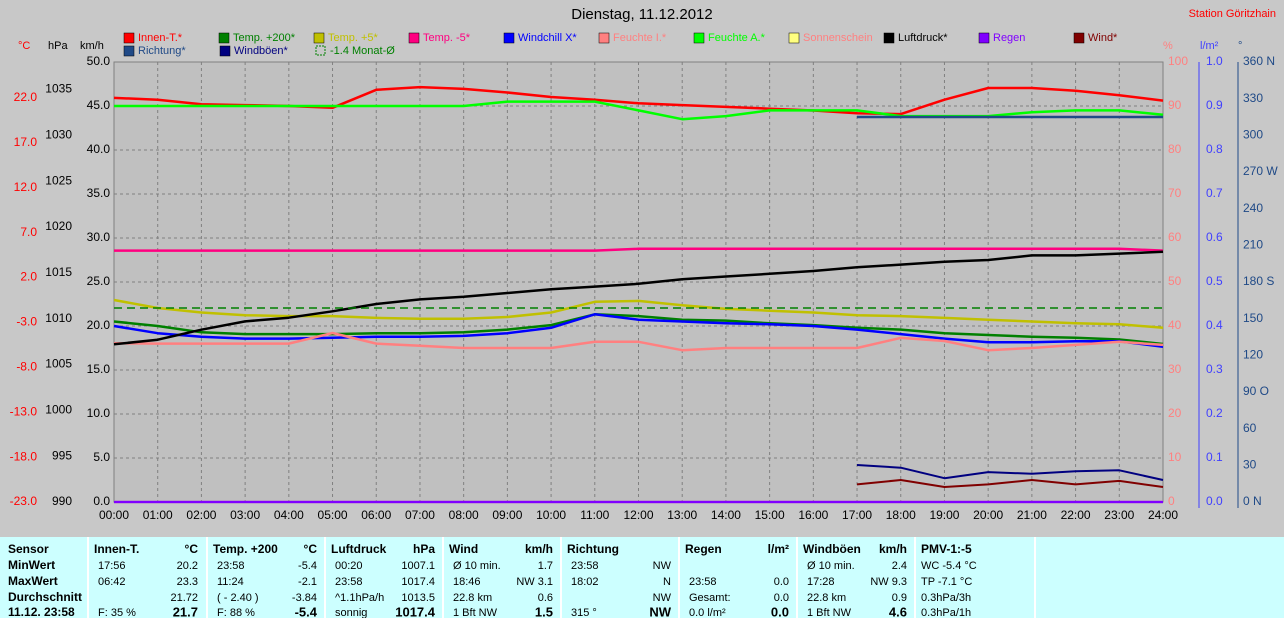  Describe the element at coordinates (946, 549) in the screenshot. I see `block-header: PMV-1:-5` at that location.